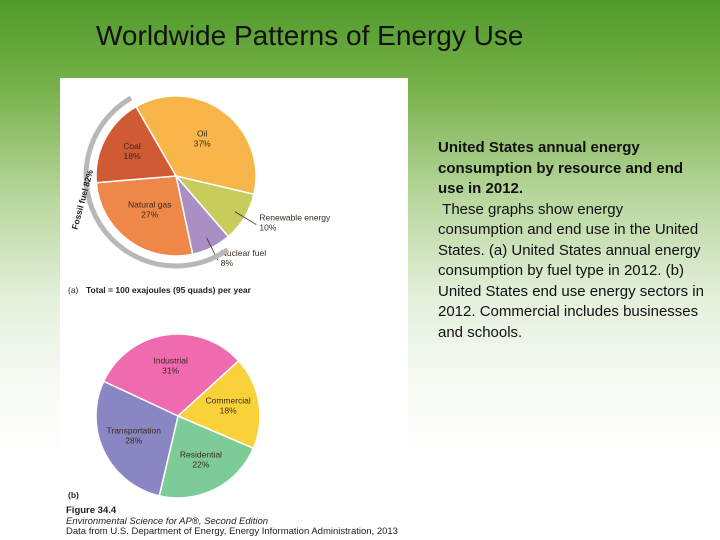 The height and width of the screenshot is (540, 720). I want to click on pie-b-label-residential: Residential, so click(201, 454).